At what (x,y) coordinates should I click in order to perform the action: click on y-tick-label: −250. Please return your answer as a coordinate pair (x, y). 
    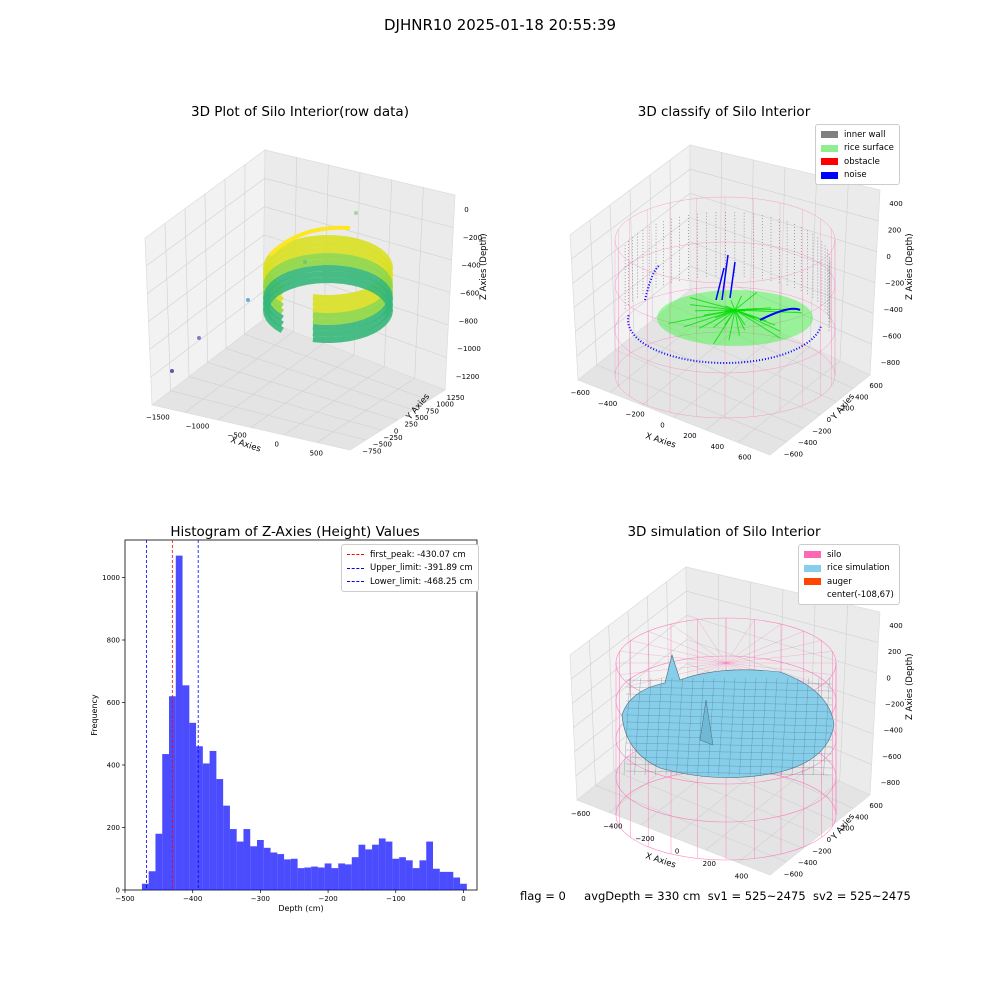
    Looking at the image, I should click on (392, 438).